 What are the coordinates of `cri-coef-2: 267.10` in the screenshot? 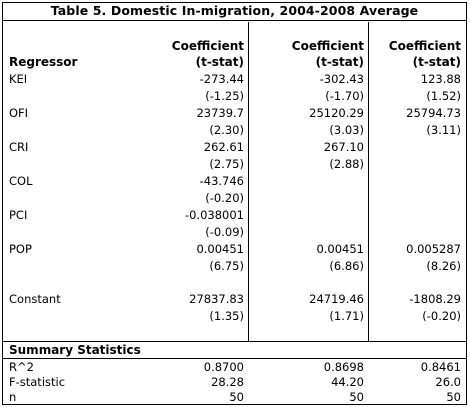 It's located at (343, 147).